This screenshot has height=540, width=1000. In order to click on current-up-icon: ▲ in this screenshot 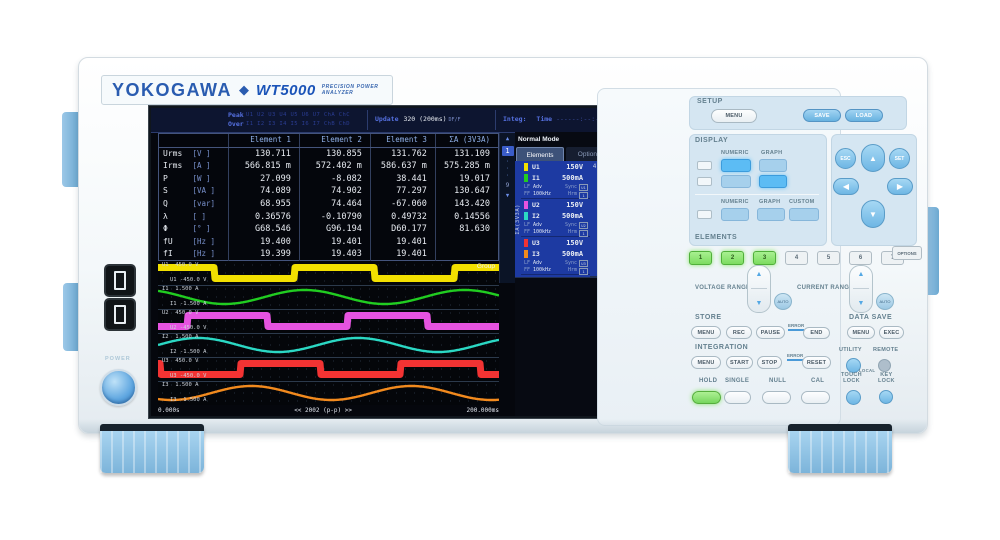, I will do `click(861, 275)`.